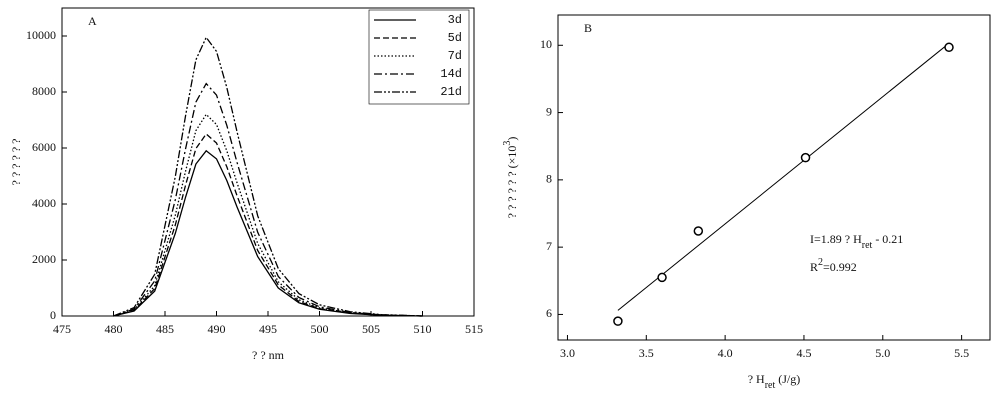 Image resolution: width=1000 pixels, height=414 pixels. I want to click on panel-label: B, so click(588, 28).